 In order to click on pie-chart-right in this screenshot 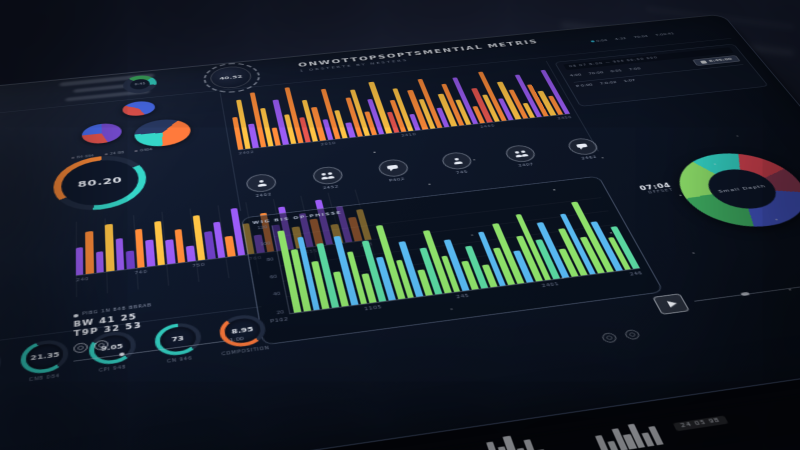, I will do `click(163, 132)`.